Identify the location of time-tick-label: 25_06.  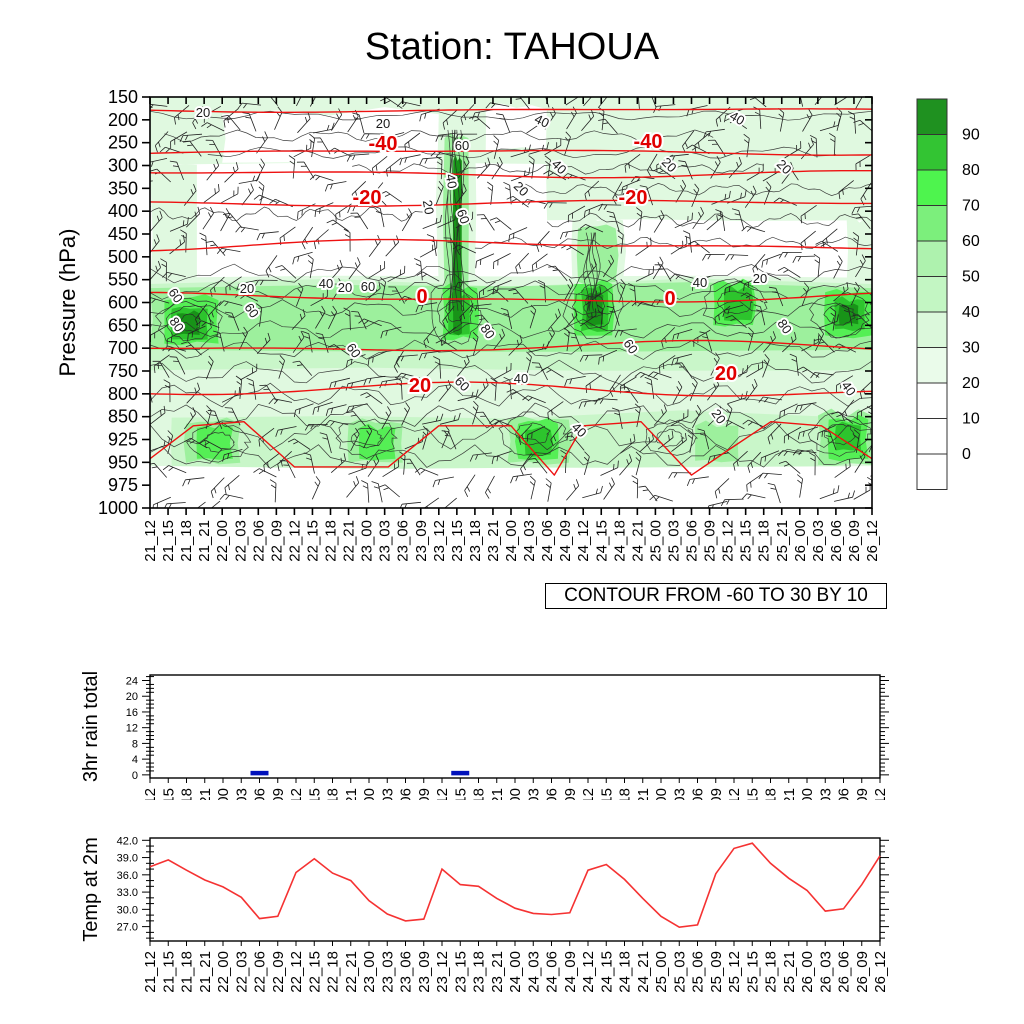
(698, 794).